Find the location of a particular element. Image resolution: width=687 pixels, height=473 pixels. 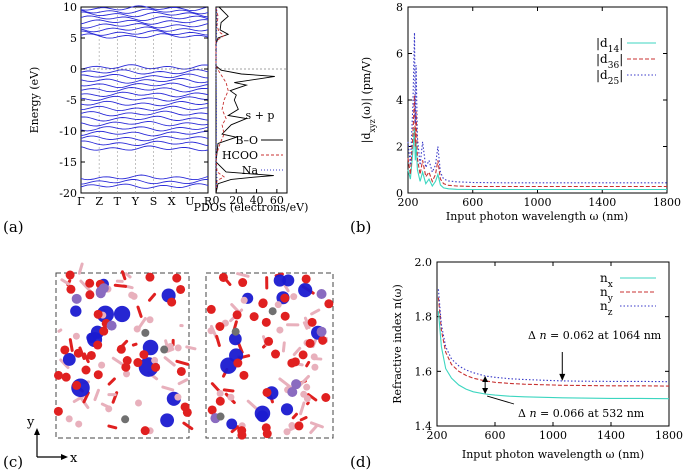

shg-curves is located at coordinates (537, 111).